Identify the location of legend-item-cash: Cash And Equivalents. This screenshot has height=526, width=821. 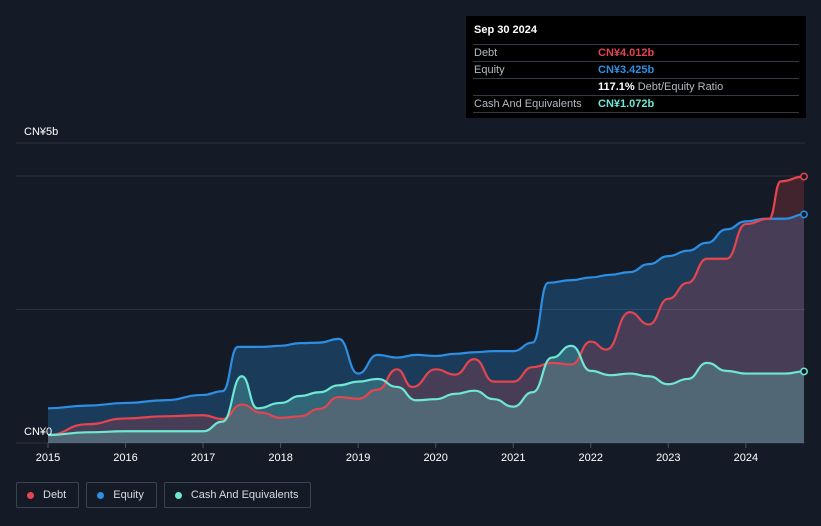
(237, 495).